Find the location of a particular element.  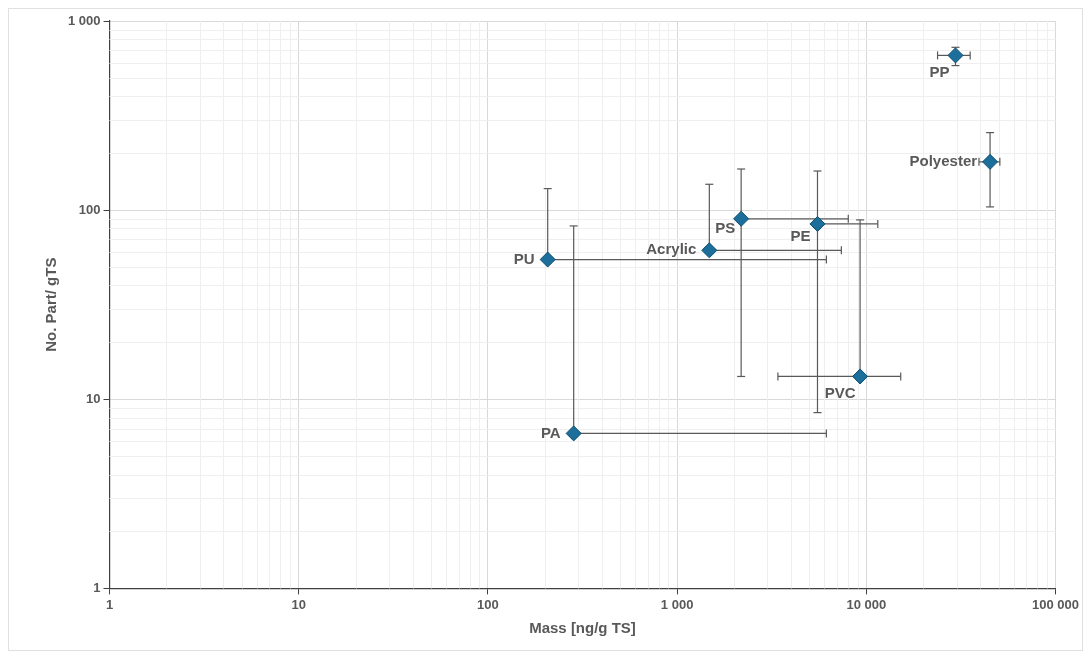

annotation: PS is located at coordinates (725, 227).